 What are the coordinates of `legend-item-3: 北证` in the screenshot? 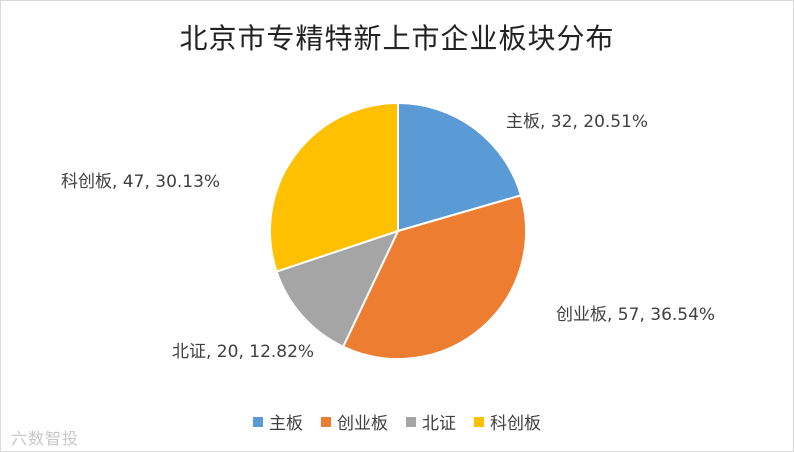 It's located at (431, 421).